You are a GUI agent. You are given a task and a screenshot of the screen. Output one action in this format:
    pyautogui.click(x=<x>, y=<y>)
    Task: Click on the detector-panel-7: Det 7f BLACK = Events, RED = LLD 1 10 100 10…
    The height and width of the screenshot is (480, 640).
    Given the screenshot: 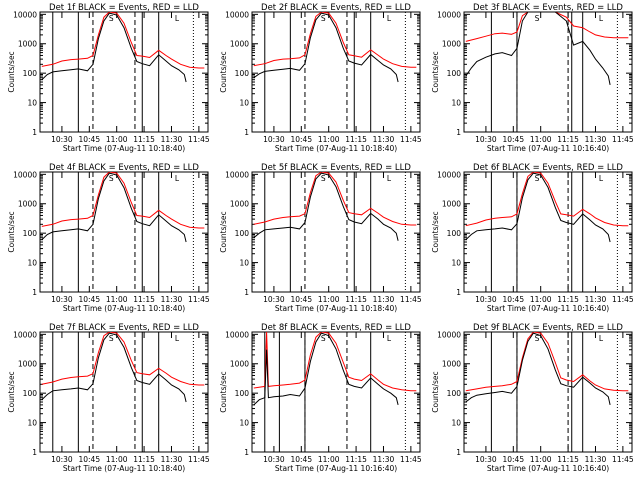 What is the action you would take?
    pyautogui.click(x=108, y=398)
    